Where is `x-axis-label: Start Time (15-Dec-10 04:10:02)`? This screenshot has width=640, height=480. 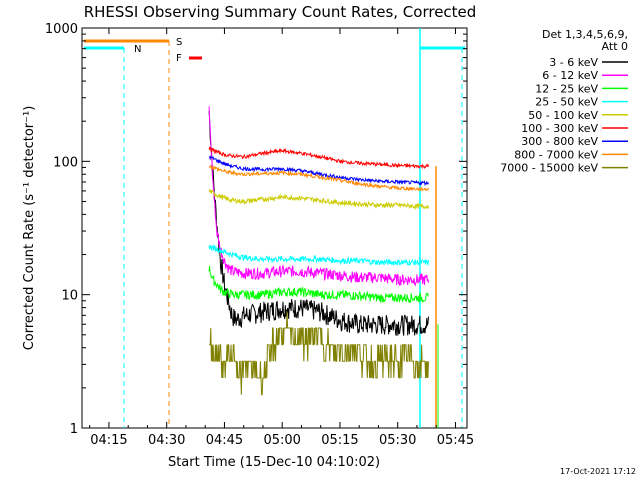
x-axis-label: Start Time (15-Dec-10 04:10:02) is located at coordinates (274, 462).